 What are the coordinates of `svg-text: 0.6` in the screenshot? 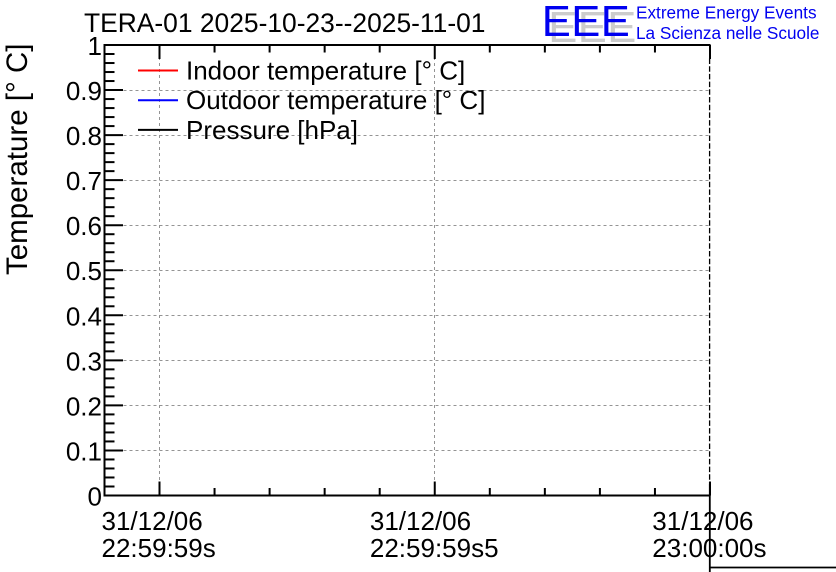 It's located at (84, 226).